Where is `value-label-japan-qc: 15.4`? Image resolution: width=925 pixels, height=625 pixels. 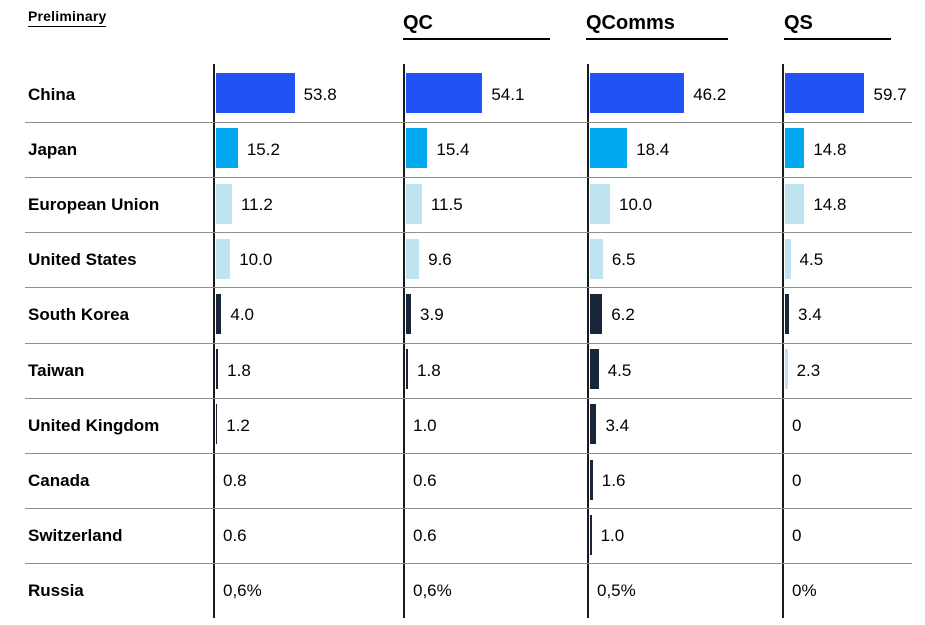
value-label-japan-qc: 15.4 is located at coordinates (453, 149).